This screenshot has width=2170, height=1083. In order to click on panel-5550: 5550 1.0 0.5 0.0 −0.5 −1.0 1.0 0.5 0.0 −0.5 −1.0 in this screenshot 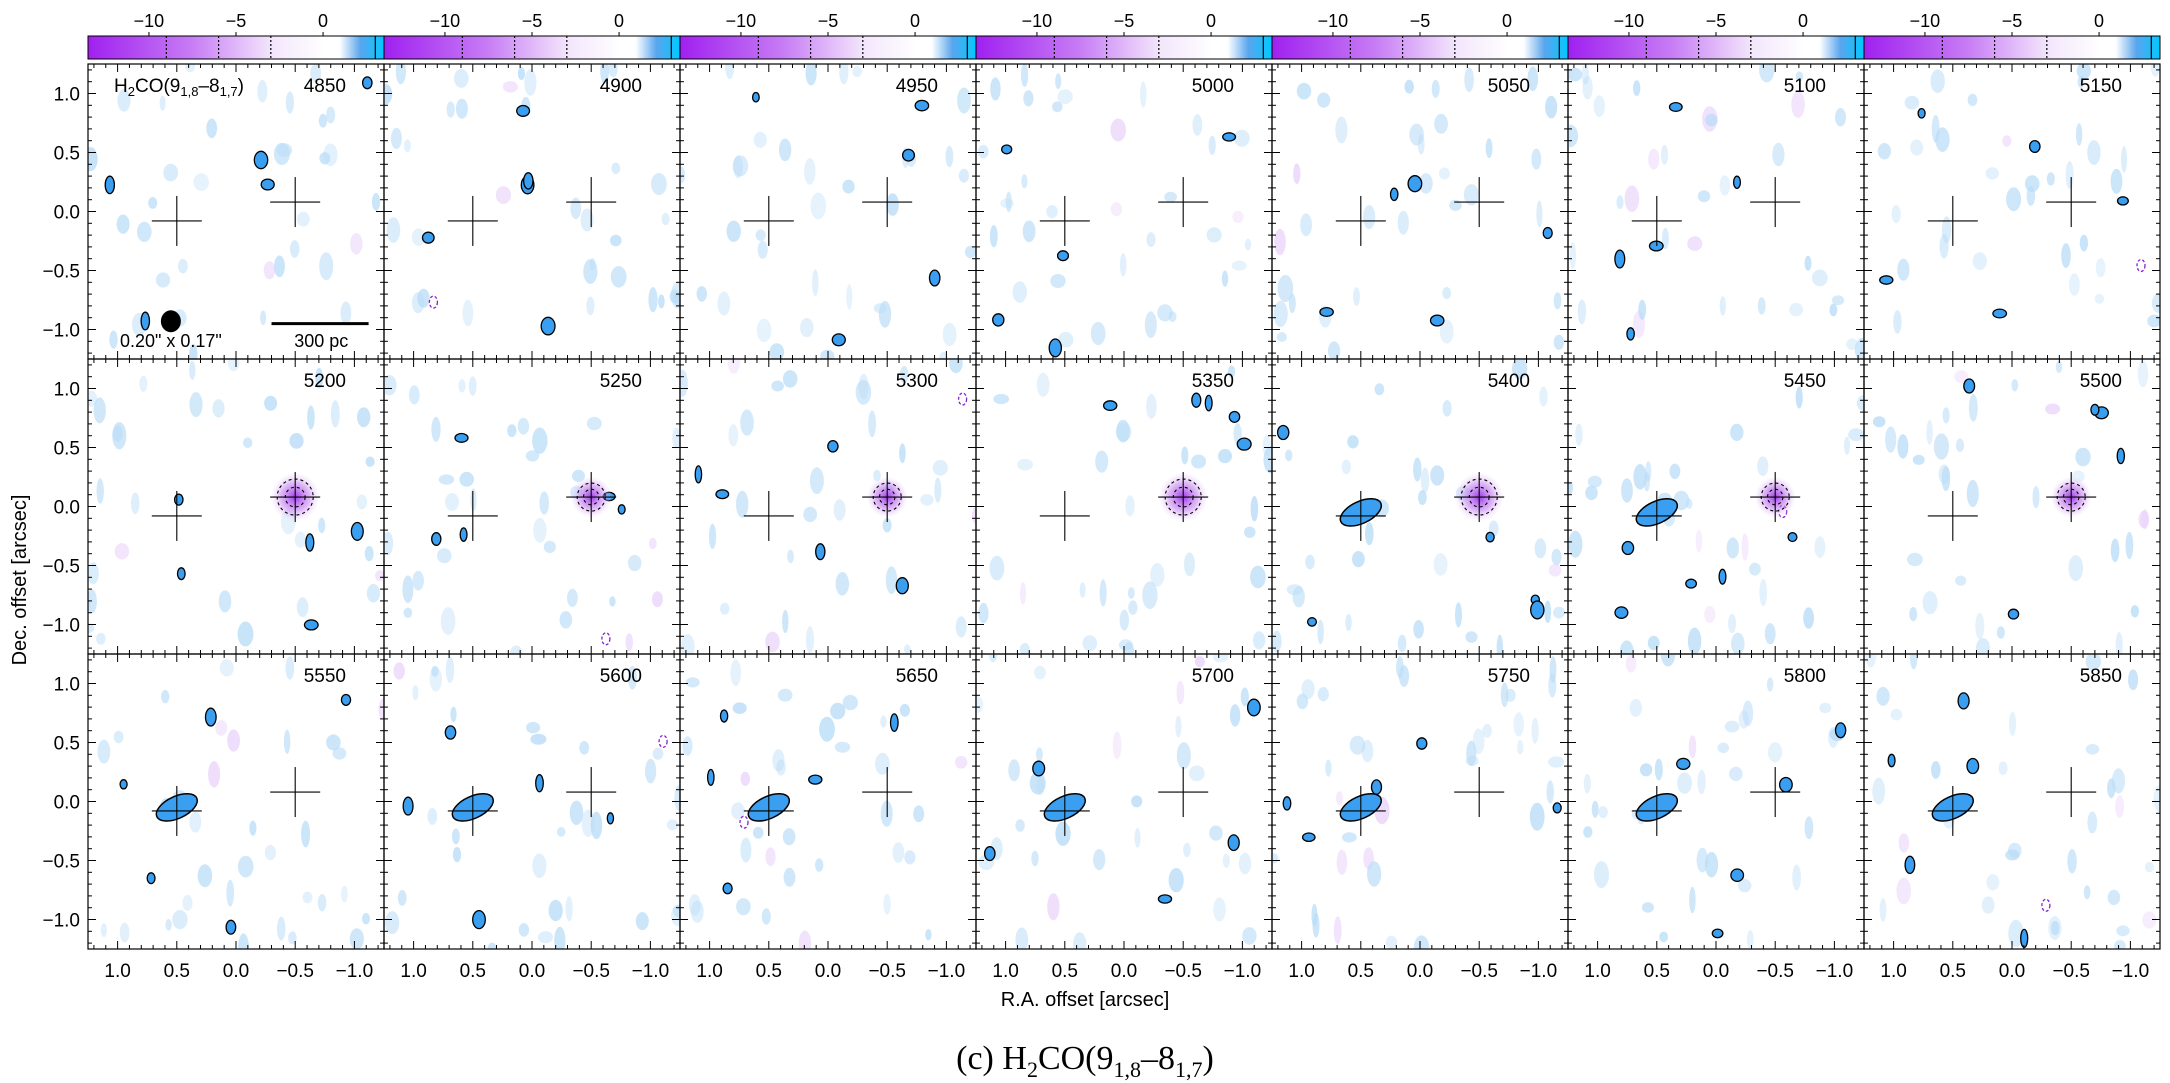, I will do `click(213, 817)`.